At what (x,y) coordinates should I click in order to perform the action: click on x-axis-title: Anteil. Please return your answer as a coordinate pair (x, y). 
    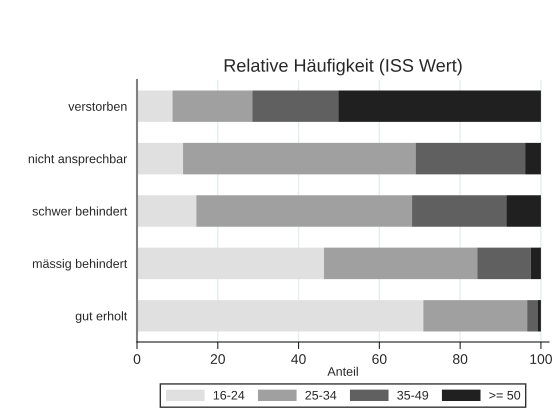
    Looking at the image, I should click on (342, 371).